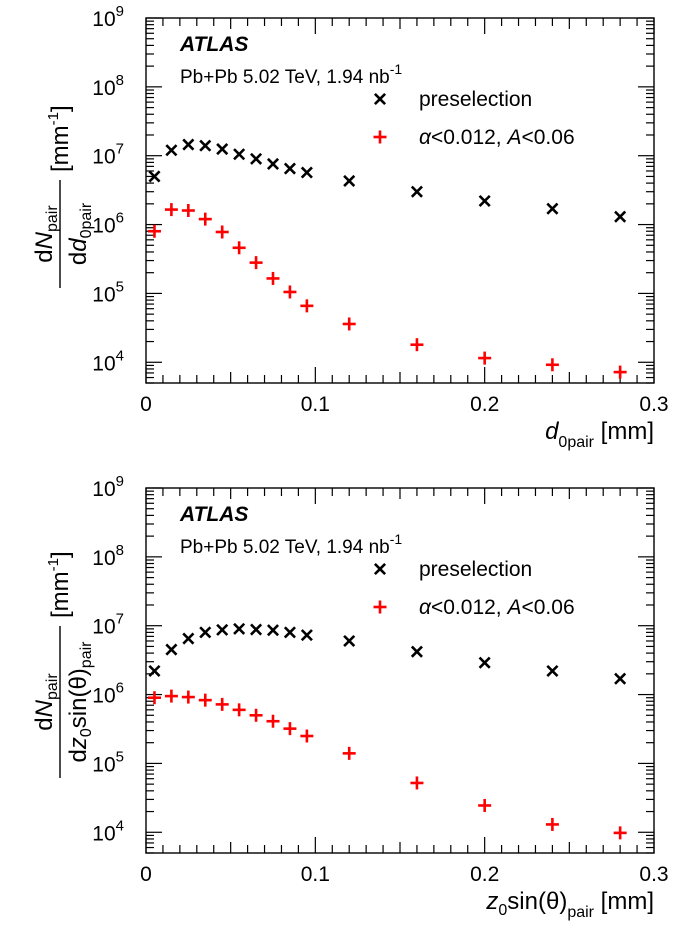  I want to click on legend-entry-1: preselection, so click(452, 569).